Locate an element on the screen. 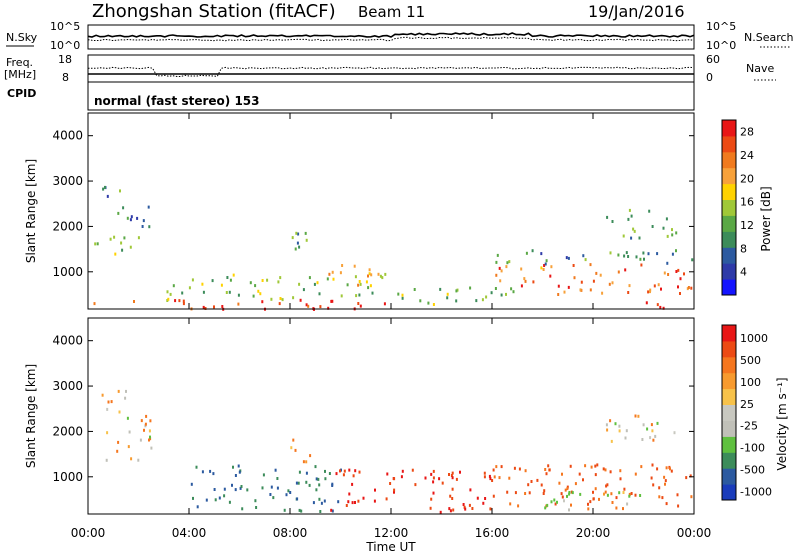 The width and height of the screenshot is (800, 558). nave-trace is located at coordinates (391, 71).